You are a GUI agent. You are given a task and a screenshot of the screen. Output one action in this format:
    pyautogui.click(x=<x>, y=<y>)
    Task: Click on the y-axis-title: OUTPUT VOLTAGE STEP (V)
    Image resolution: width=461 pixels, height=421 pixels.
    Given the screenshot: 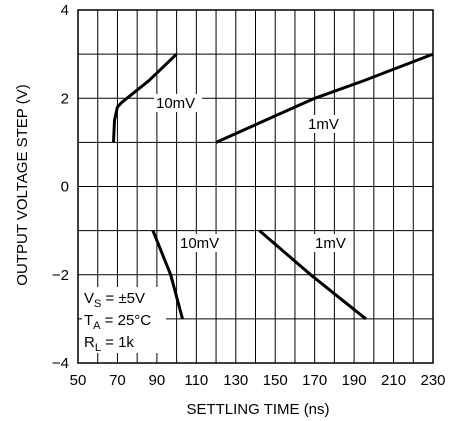 What is the action you would take?
    pyautogui.click(x=22, y=184)
    